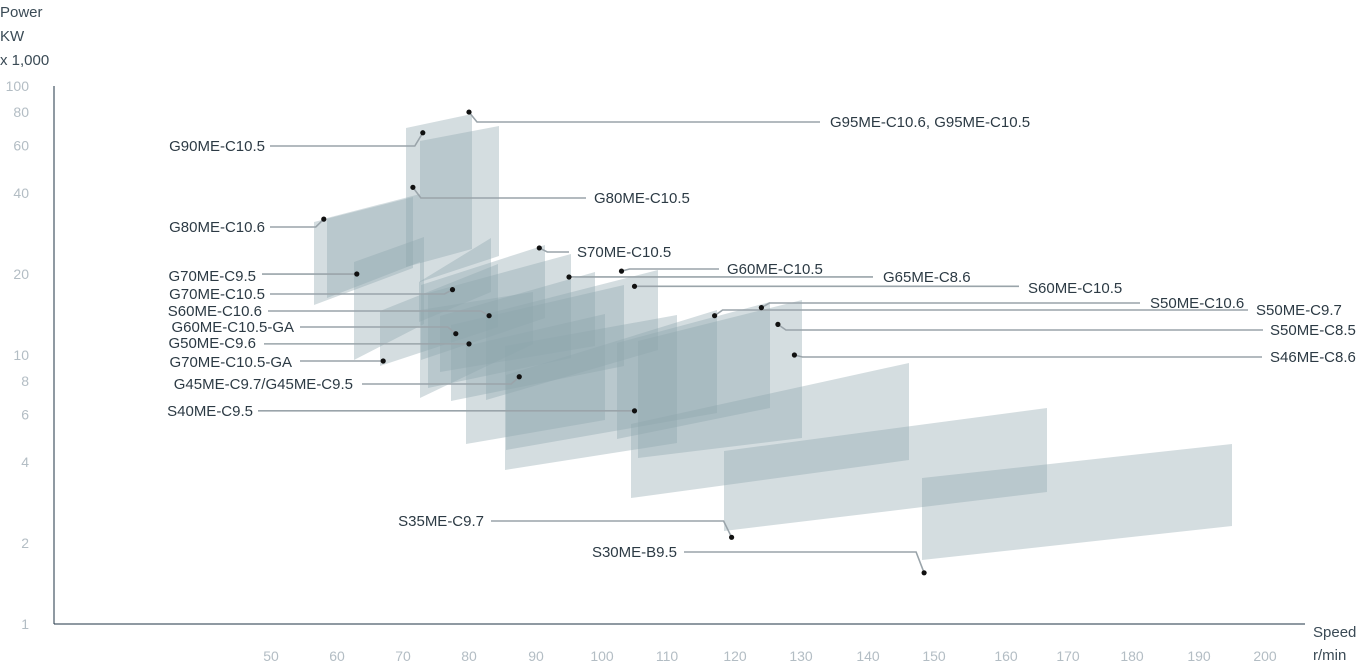  I want to click on engine-label: G70ME-C10.5-GA, so click(230, 362).